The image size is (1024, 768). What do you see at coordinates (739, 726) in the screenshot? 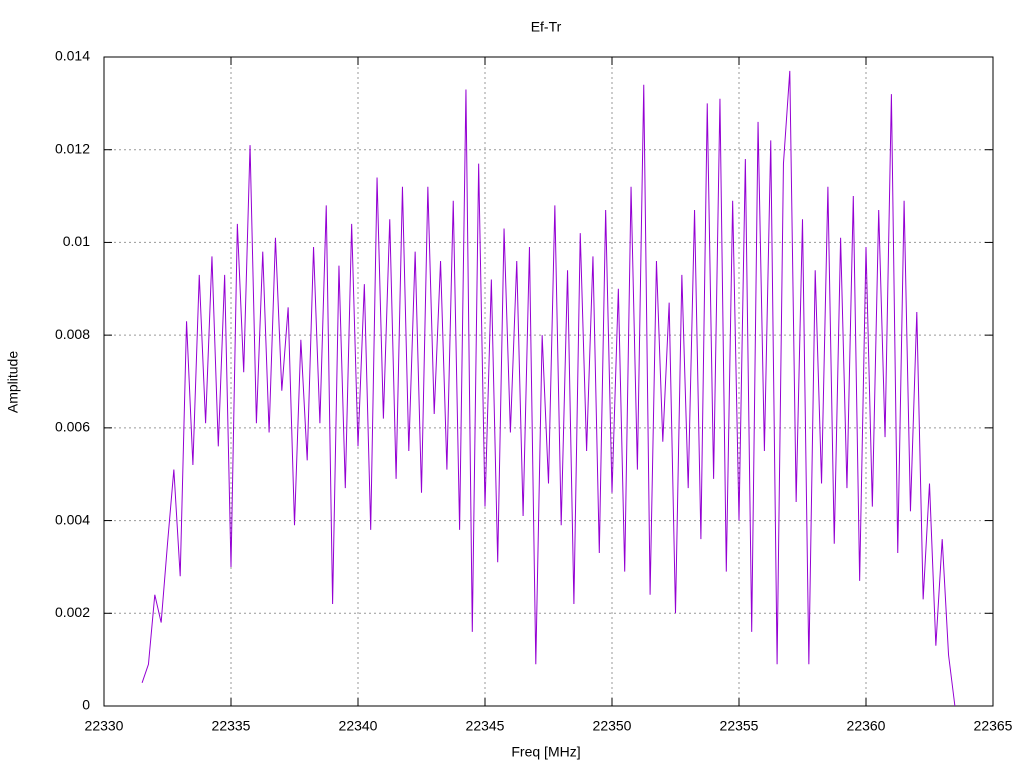
I see `x-tick-label: 22355` at bounding box center [739, 726].